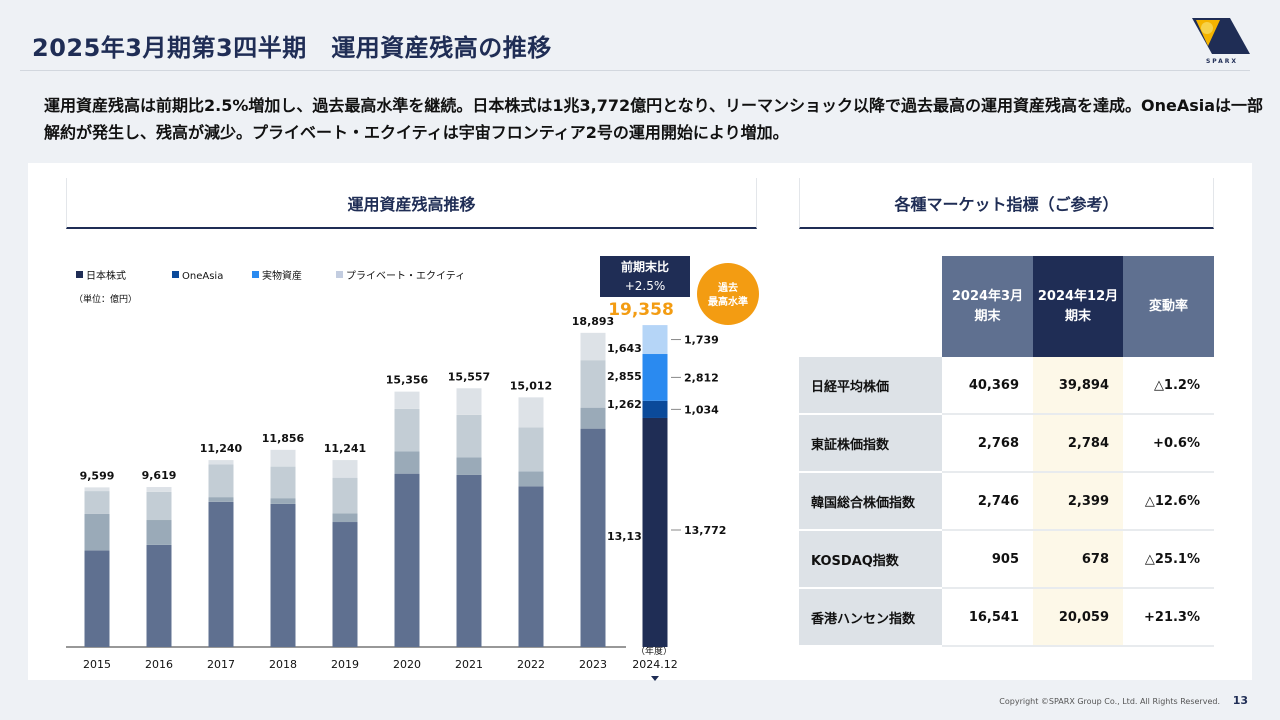 This screenshot has height=720, width=1280. Describe the element at coordinates (728, 301) in the screenshot. I see `badge-text: 最高水準` at that location.